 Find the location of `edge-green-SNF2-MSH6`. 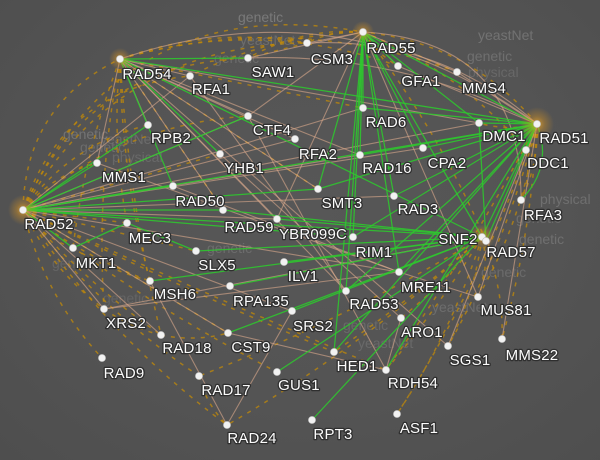

edge-green-SNF2-MSH6 is located at coordinates (316, 259).